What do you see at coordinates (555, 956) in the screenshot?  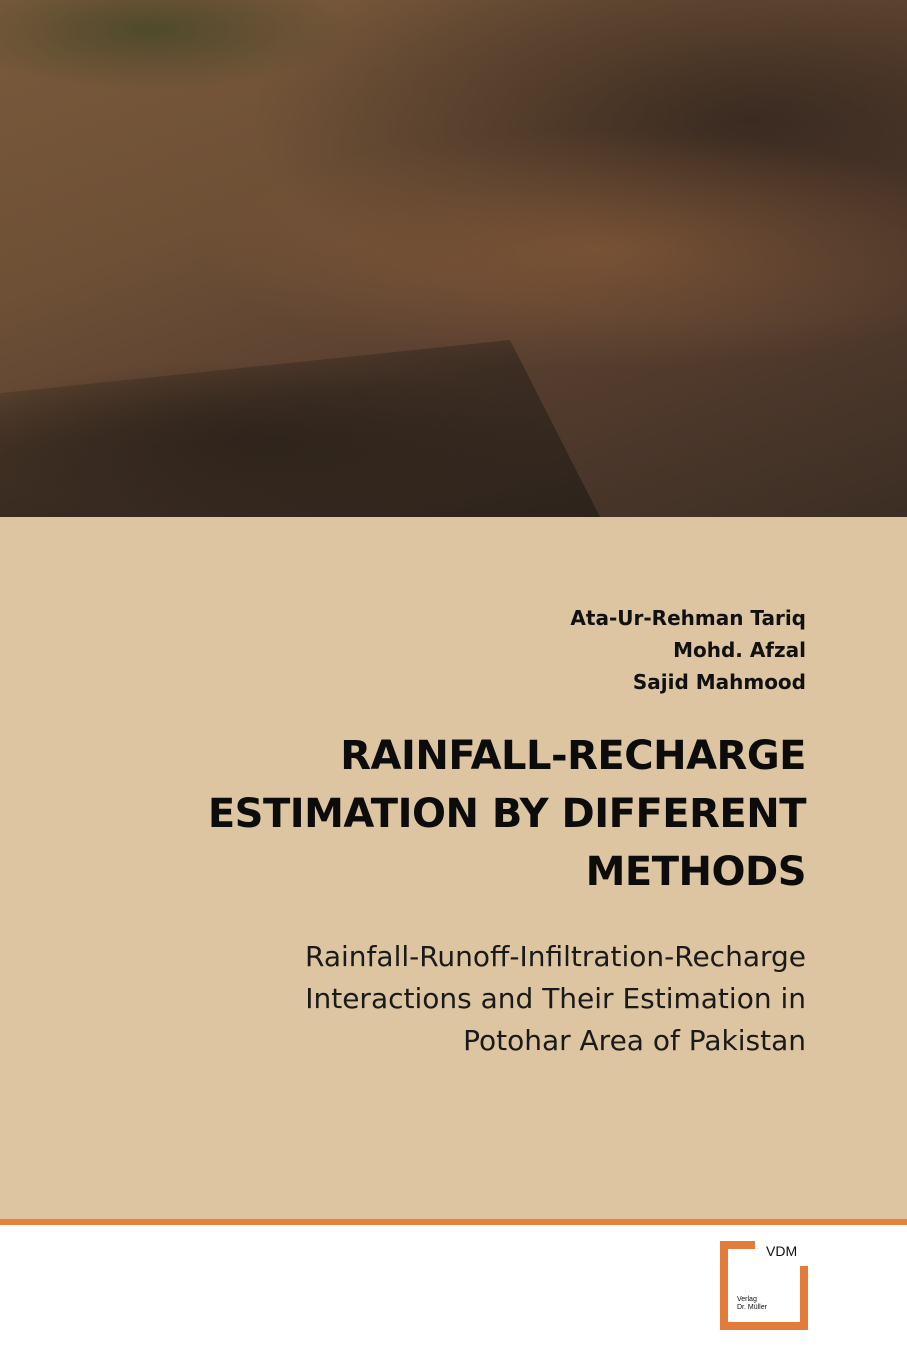 I see `subtitle-line: Rainfall-Runoff-Infiltration-Recharge` at bounding box center [555, 956].